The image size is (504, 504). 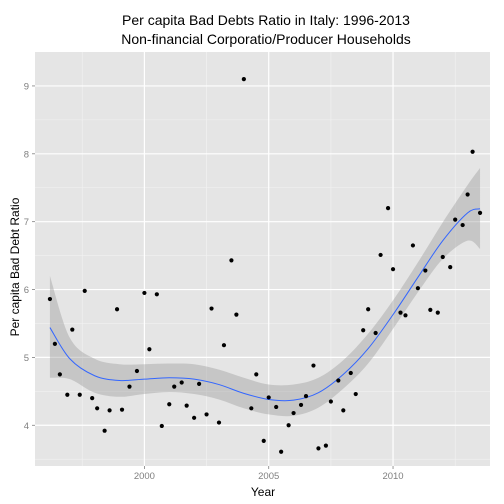 What do you see at coordinates (29, 256) in the screenshot?
I see `y-axis-ticks: 4 5 6 7 8 9` at bounding box center [29, 256].